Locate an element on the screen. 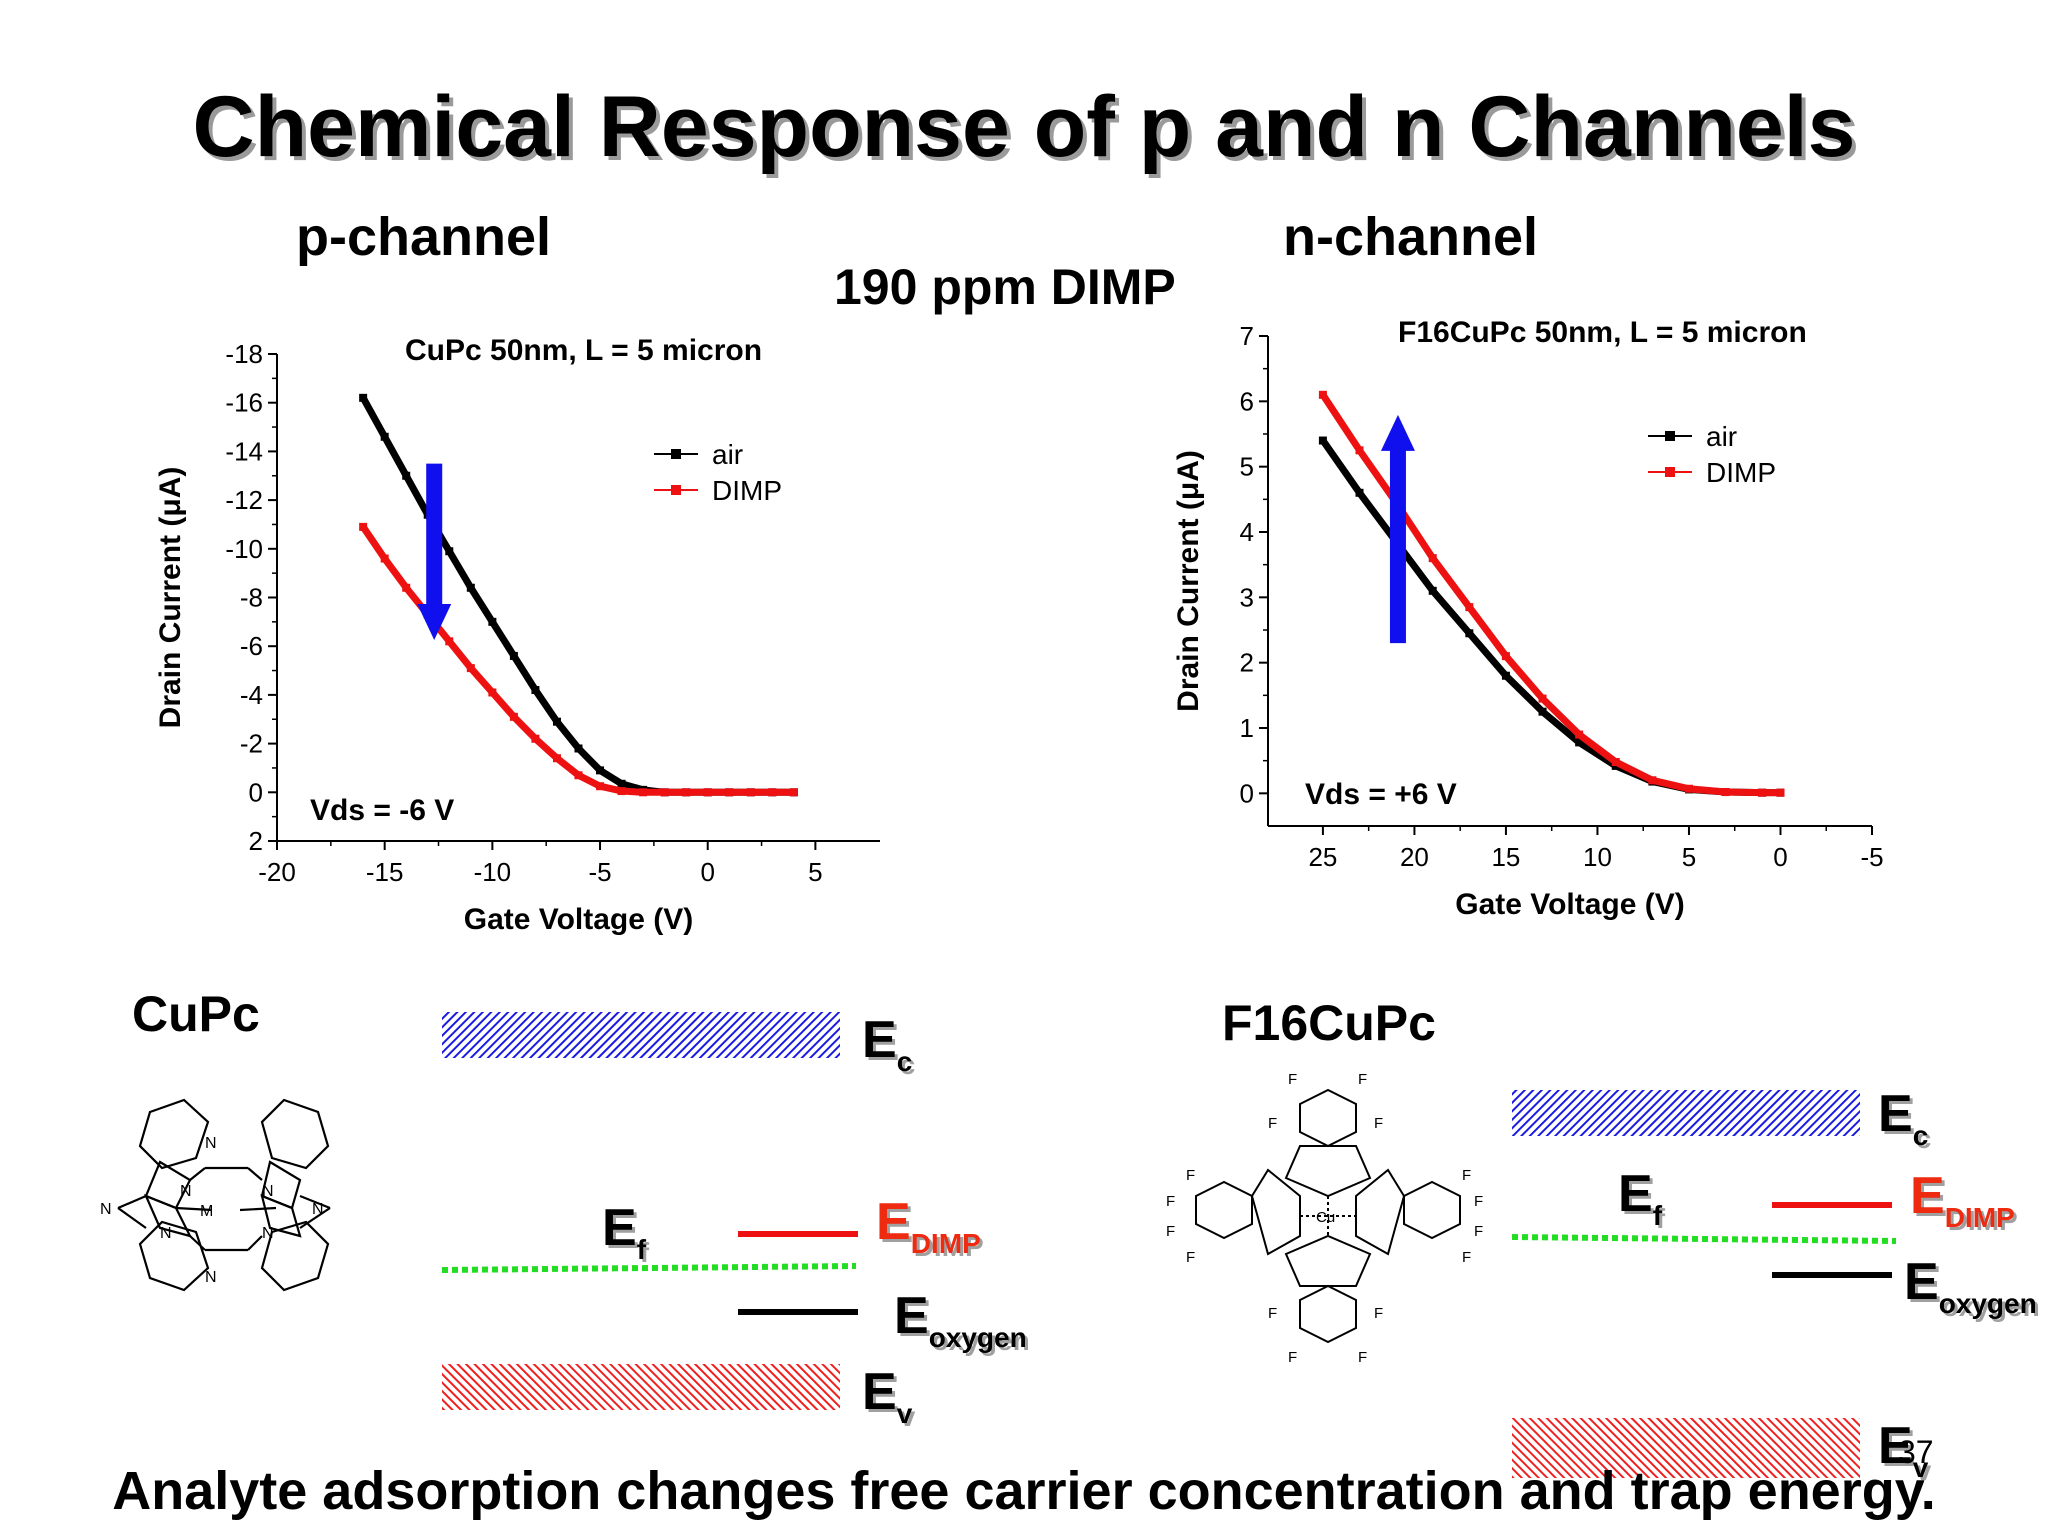  ec-label-right: Ec is located at coordinates (1903, 1118).